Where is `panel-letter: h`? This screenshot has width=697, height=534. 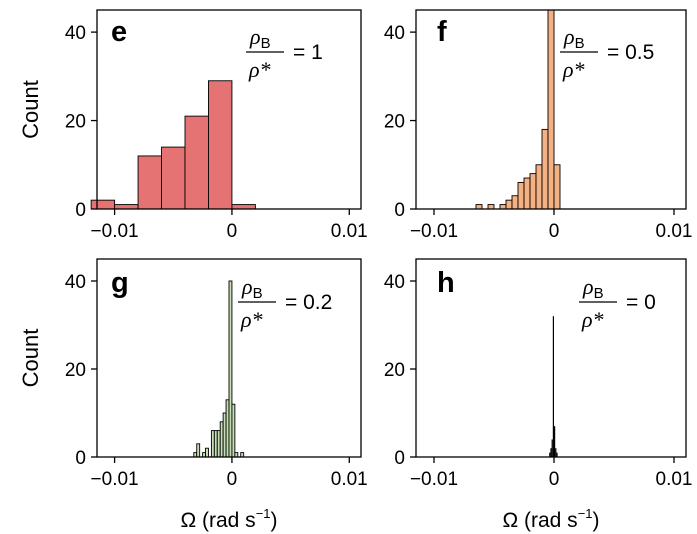 panel-letter: h is located at coordinates (446, 283).